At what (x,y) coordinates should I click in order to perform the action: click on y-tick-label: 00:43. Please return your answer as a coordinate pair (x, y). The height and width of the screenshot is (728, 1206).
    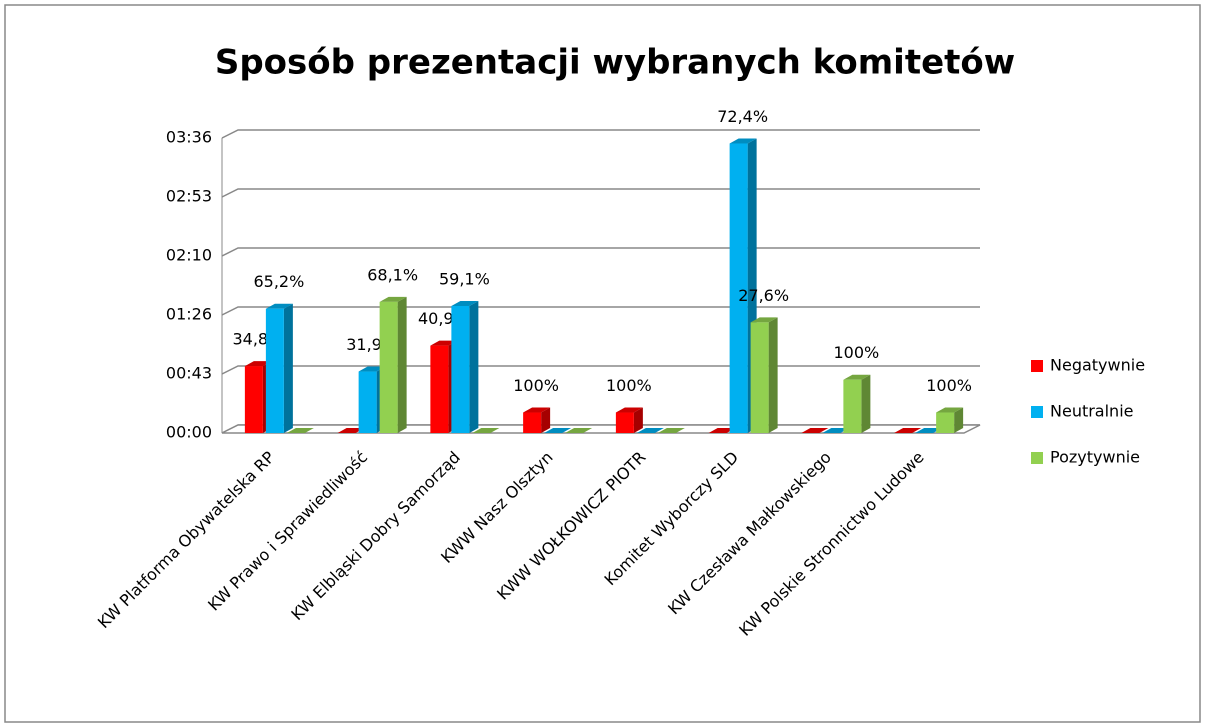
    Looking at the image, I should click on (189, 373).